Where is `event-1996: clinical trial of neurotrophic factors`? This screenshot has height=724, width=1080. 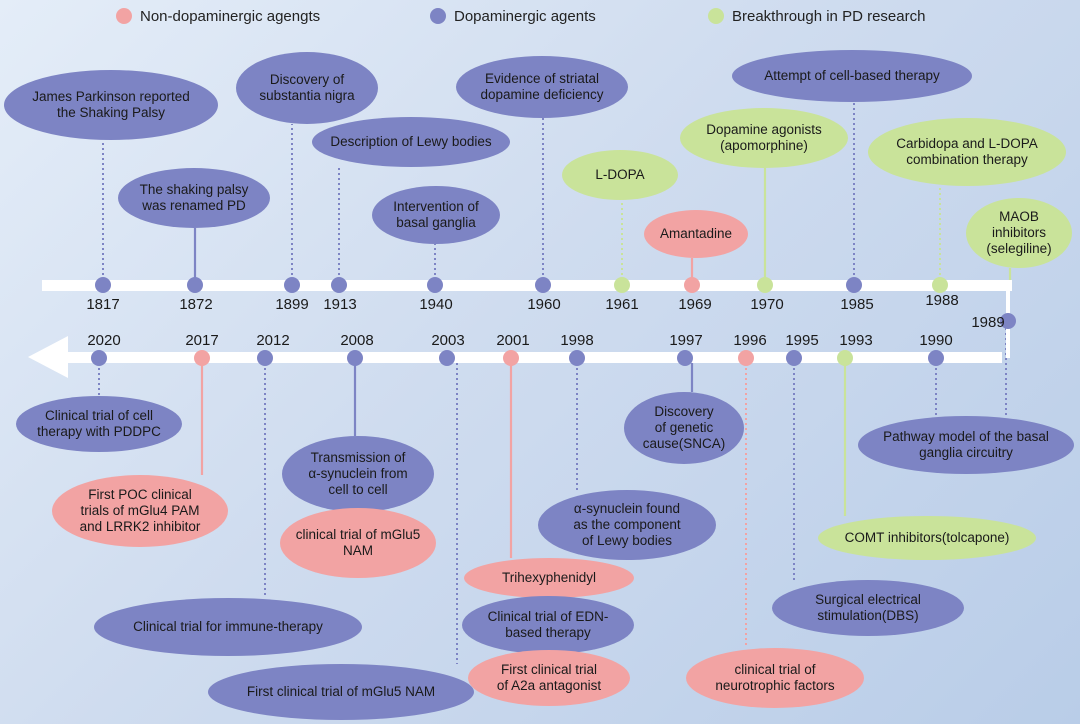 event-1996: clinical trial of neurotrophic factors is located at coordinates (775, 678).